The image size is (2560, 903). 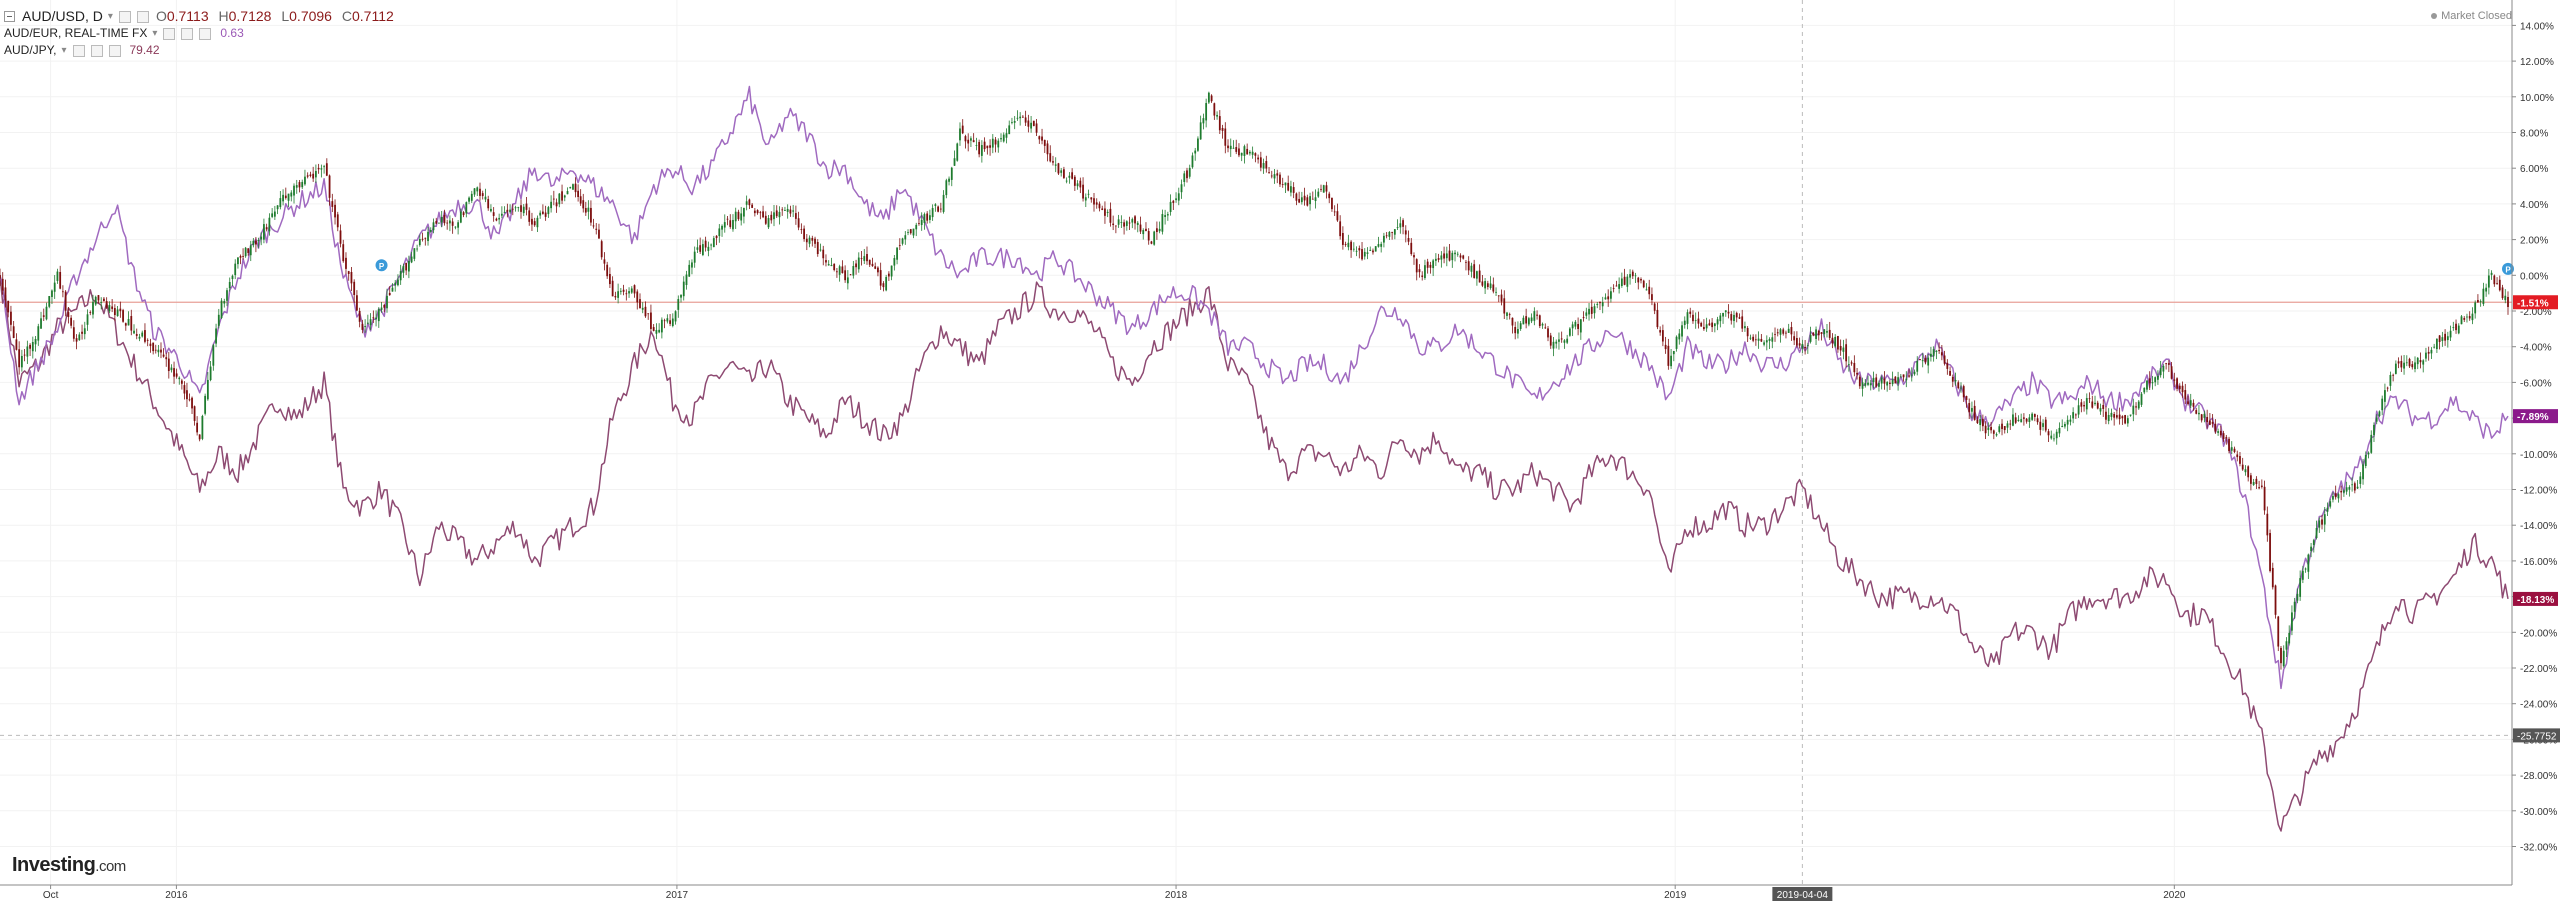 What do you see at coordinates (2535, 598) in the screenshot?
I see `value-badge` at bounding box center [2535, 598].